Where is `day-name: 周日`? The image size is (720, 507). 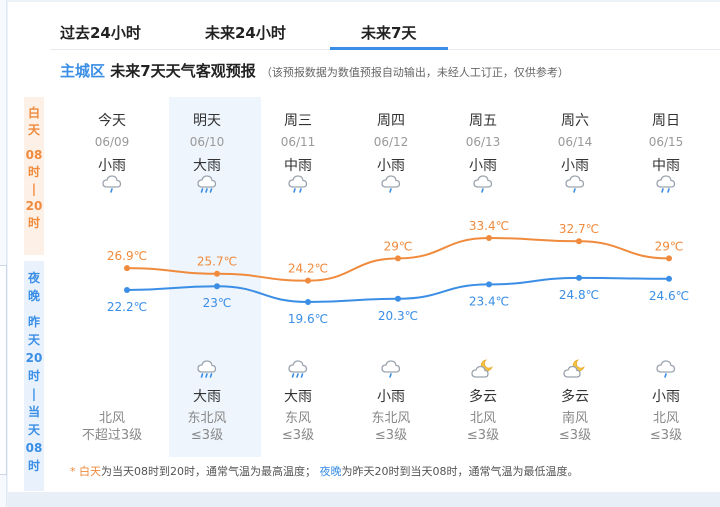
day-name: 周日 is located at coordinates (666, 121).